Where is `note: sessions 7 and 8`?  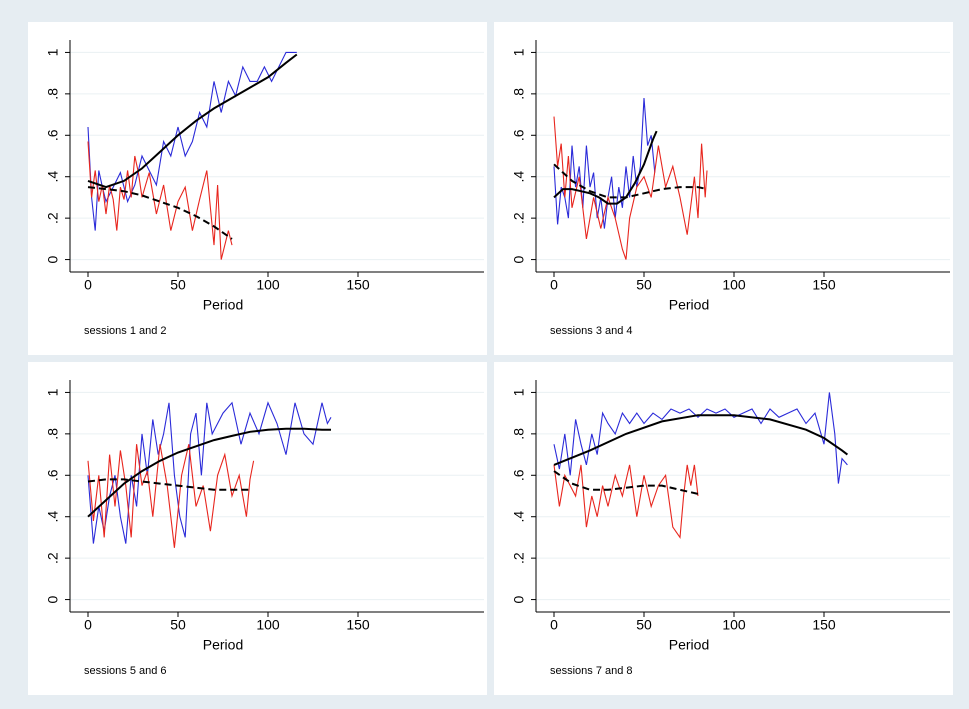 note: sessions 7 and 8 is located at coordinates (591, 671).